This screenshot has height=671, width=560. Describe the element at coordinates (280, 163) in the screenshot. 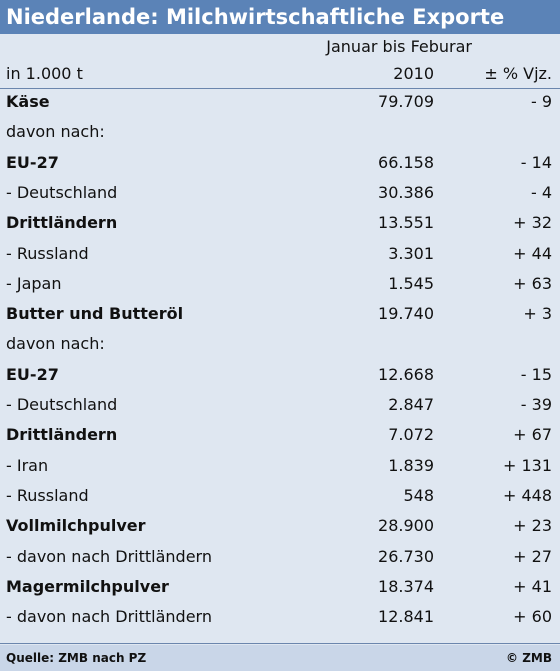

I see `table-row: EU-27 66.158 - 14` at that location.